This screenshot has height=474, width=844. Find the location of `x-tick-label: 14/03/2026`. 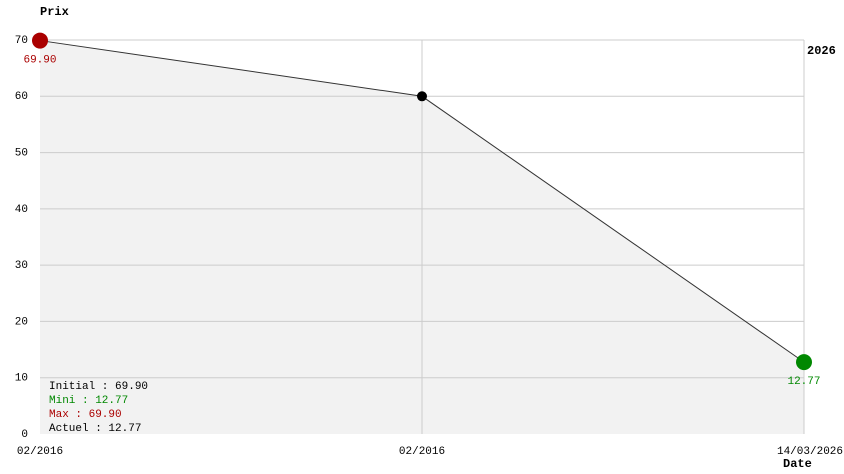

x-tick-label: 14/03/2026 is located at coordinates (810, 452).